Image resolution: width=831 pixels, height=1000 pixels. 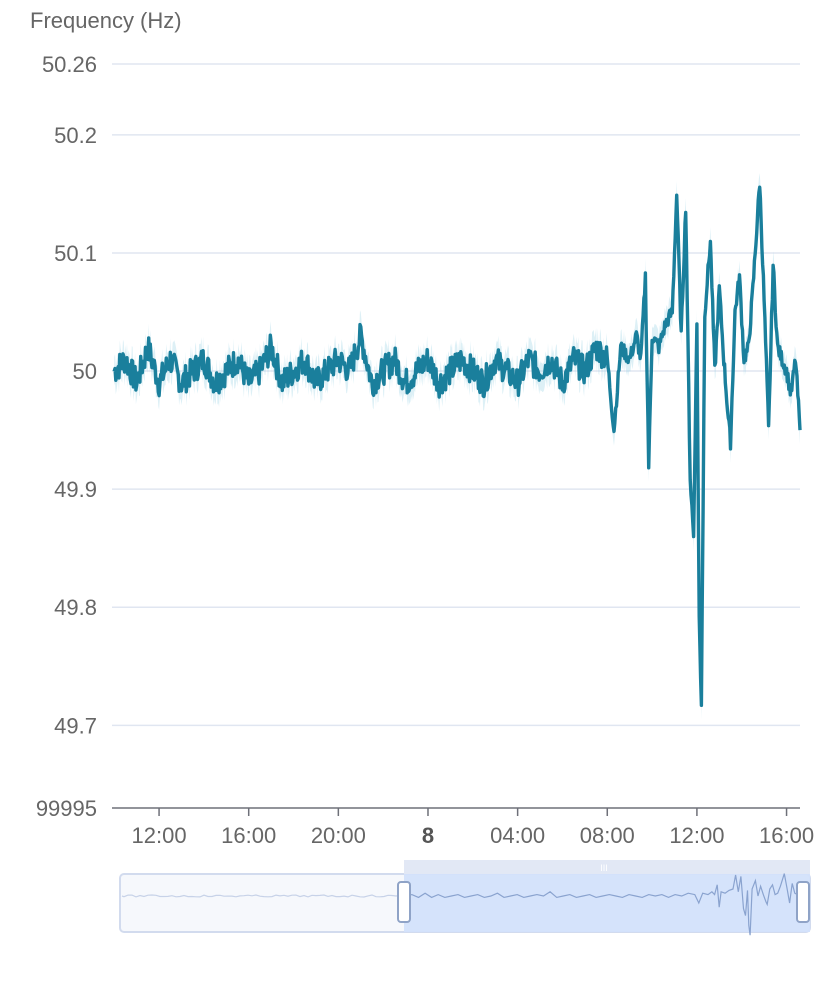 What do you see at coordinates (517, 835) in the screenshot?
I see `x-tick-label: 04:00` at bounding box center [517, 835].